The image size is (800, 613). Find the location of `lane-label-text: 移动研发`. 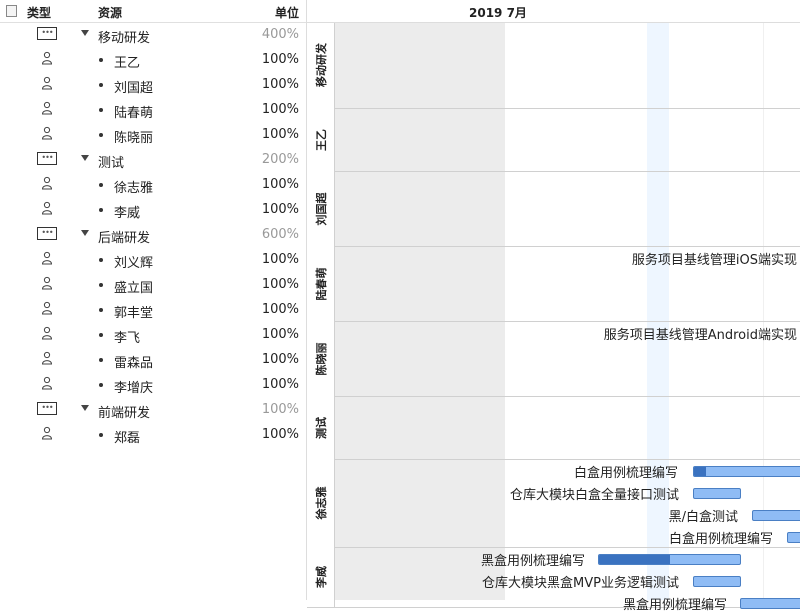

lane-label-text: 移动研发 is located at coordinates (321, 65).